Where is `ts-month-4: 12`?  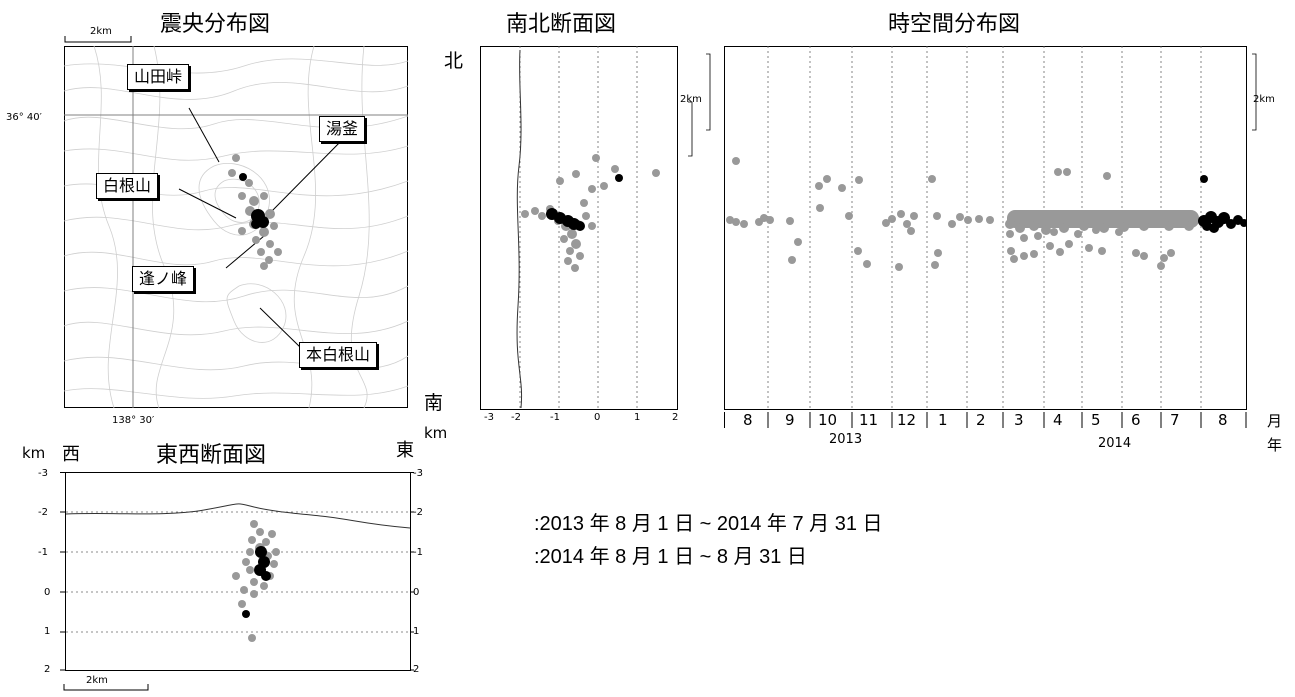
ts-month-4: 12 is located at coordinates (907, 420).